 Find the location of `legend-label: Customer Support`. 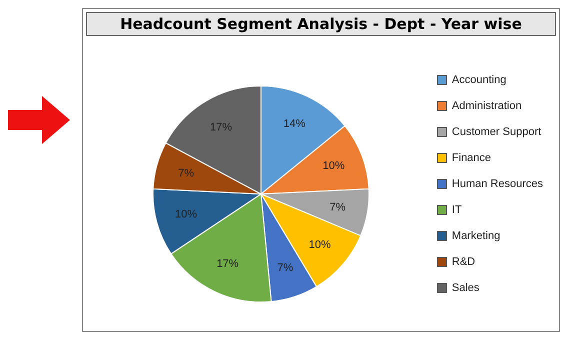

legend-label: Customer Support is located at coordinates (497, 132).